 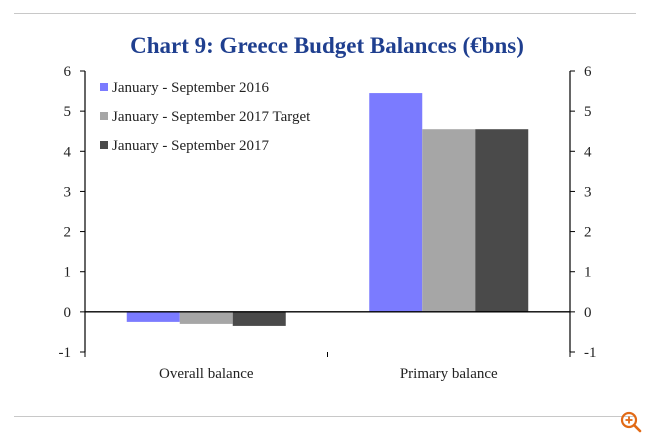 What do you see at coordinates (588, 313) in the screenshot?
I see `y-tick-label-right: 0` at bounding box center [588, 313].